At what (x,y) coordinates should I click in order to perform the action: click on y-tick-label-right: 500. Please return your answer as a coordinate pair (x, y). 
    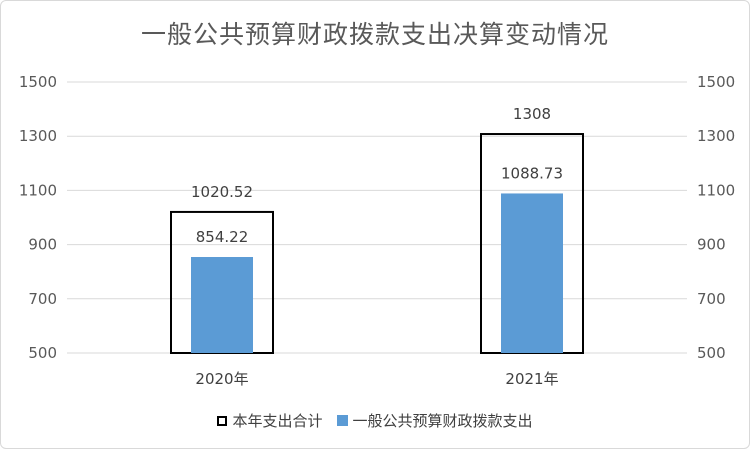
    Looking at the image, I should click on (711, 353).